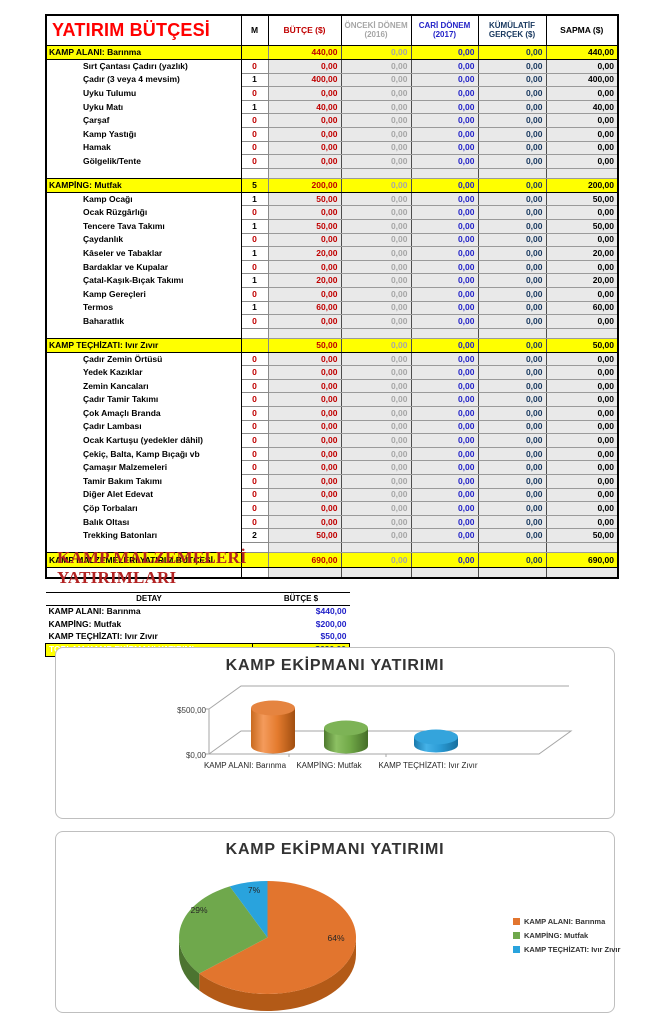 The height and width of the screenshot is (1024, 660). Describe the element at coordinates (144, 522) in the screenshot. I see `cell-item-name: Balık Oltası` at that location.